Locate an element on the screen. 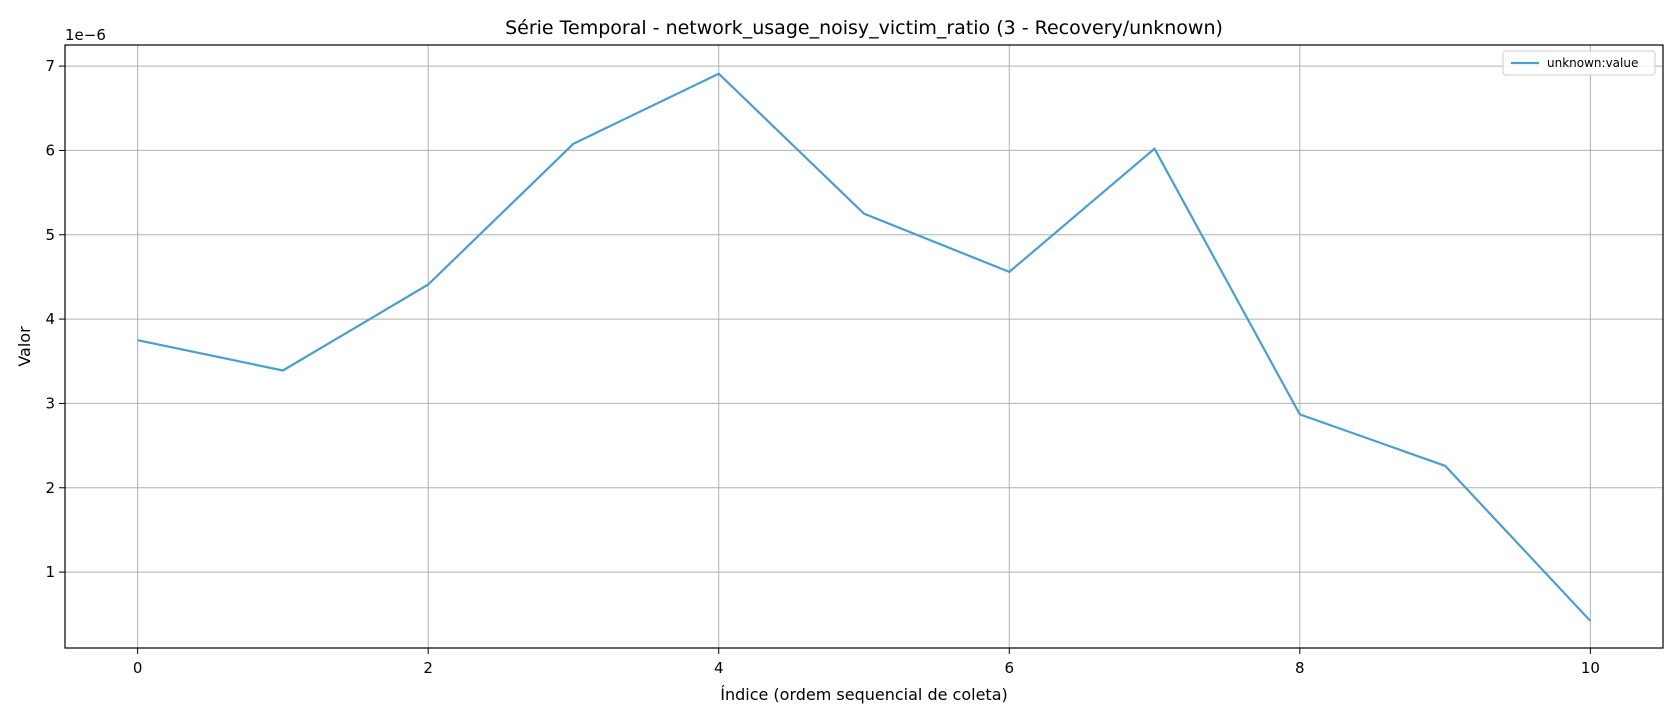 The image size is (1680, 720). y-axis-offset-label: 1e−6 is located at coordinates (85, 35).